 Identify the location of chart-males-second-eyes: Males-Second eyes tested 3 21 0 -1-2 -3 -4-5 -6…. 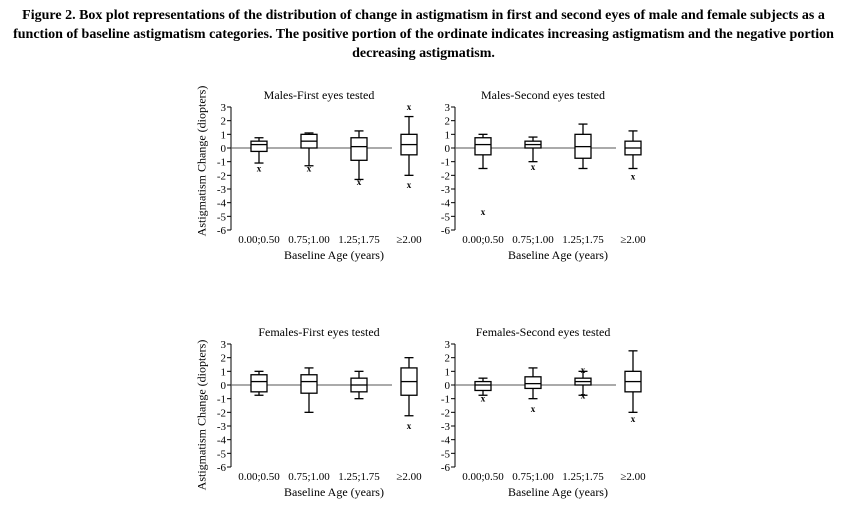
(543, 175).